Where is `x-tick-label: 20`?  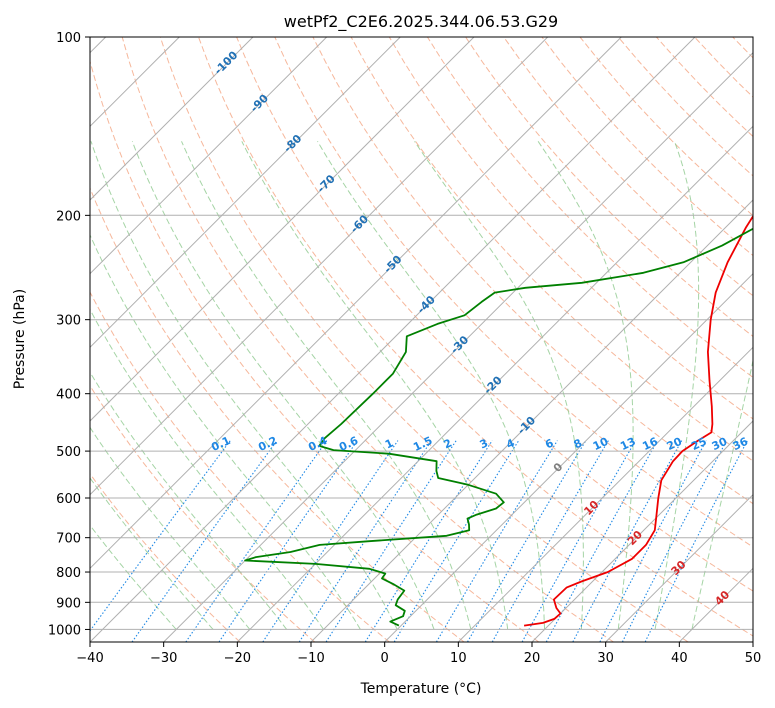
x-tick-label: 20 is located at coordinates (532, 658).